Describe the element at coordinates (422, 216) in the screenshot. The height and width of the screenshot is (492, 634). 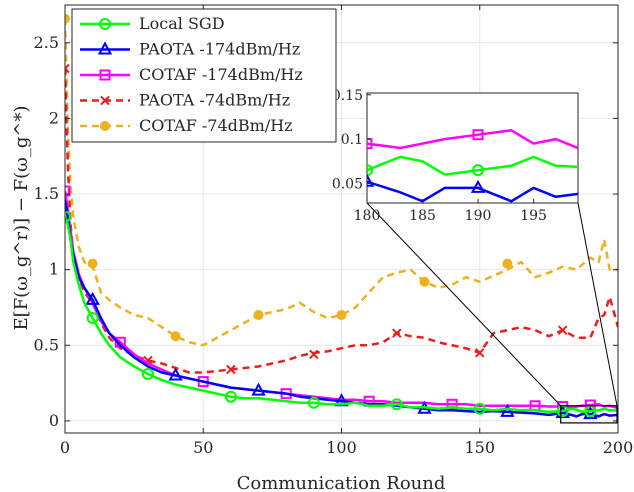
I see `inset-x-tick-label: 185` at that location.